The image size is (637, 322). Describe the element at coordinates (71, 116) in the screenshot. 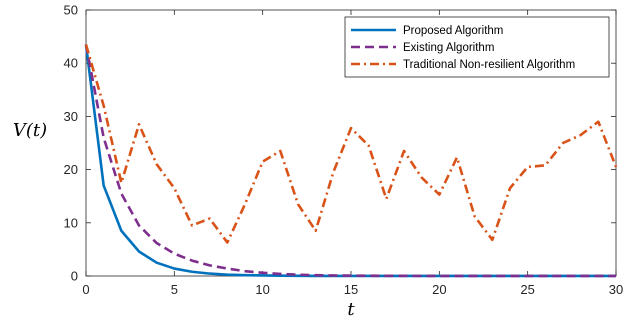

I see `y-tick-label: 30` at that location.